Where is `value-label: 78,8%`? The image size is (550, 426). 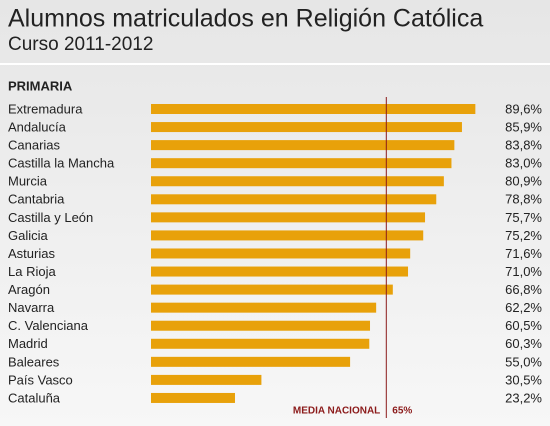
value-label: 78,8% is located at coordinates (523, 199).